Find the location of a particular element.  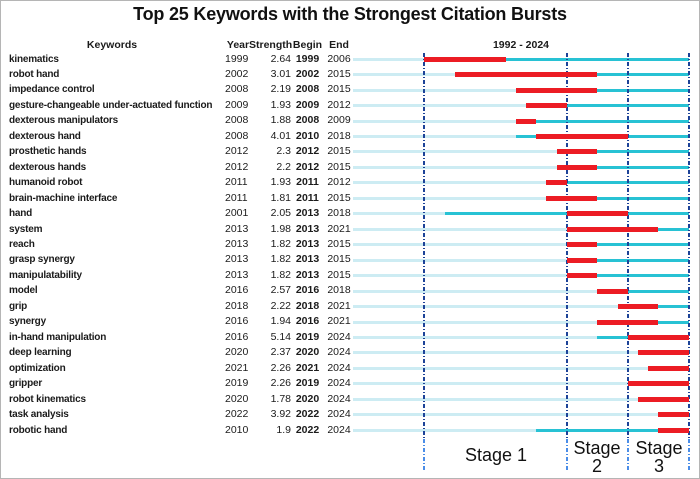

keyword-label: system is located at coordinates (26, 229).